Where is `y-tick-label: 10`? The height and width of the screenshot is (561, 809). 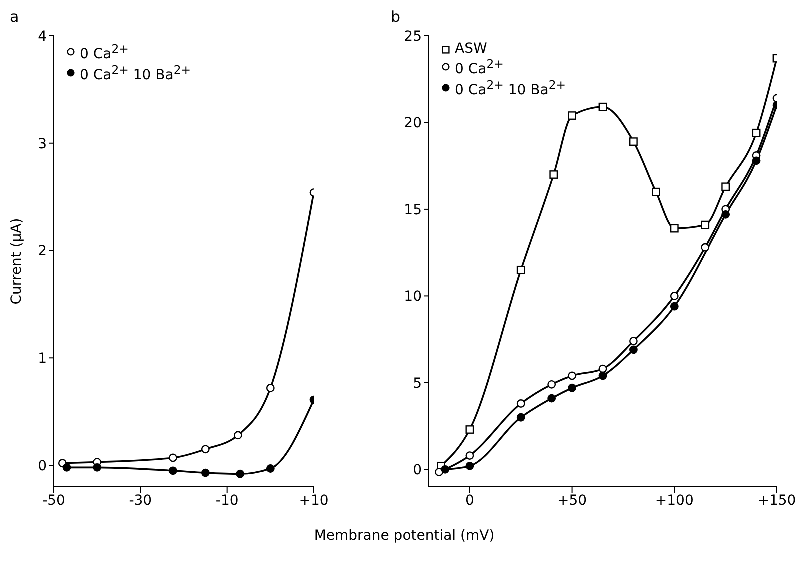 y-tick-label: 10 is located at coordinates (413, 297).